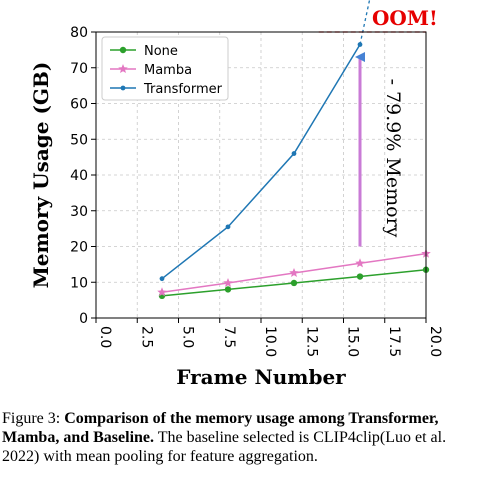 The width and height of the screenshot is (484, 504). Describe the element at coordinates (79, 176) in the screenshot. I see `y-tick-label: 40` at that location.